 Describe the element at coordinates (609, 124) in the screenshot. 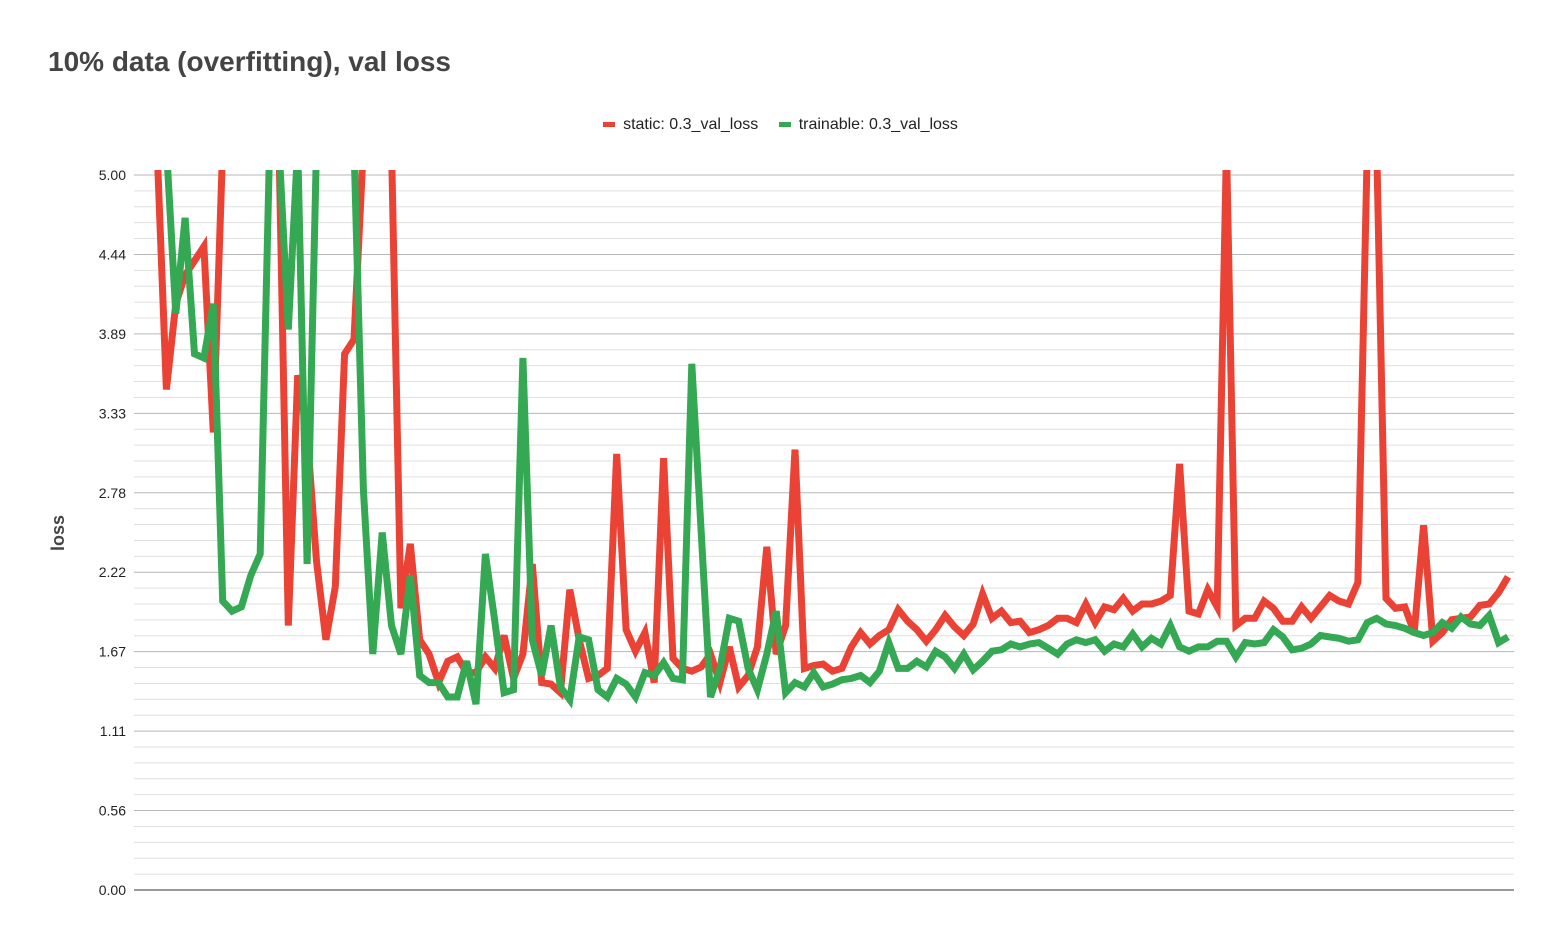

I see `legend-swatch-static` at that location.